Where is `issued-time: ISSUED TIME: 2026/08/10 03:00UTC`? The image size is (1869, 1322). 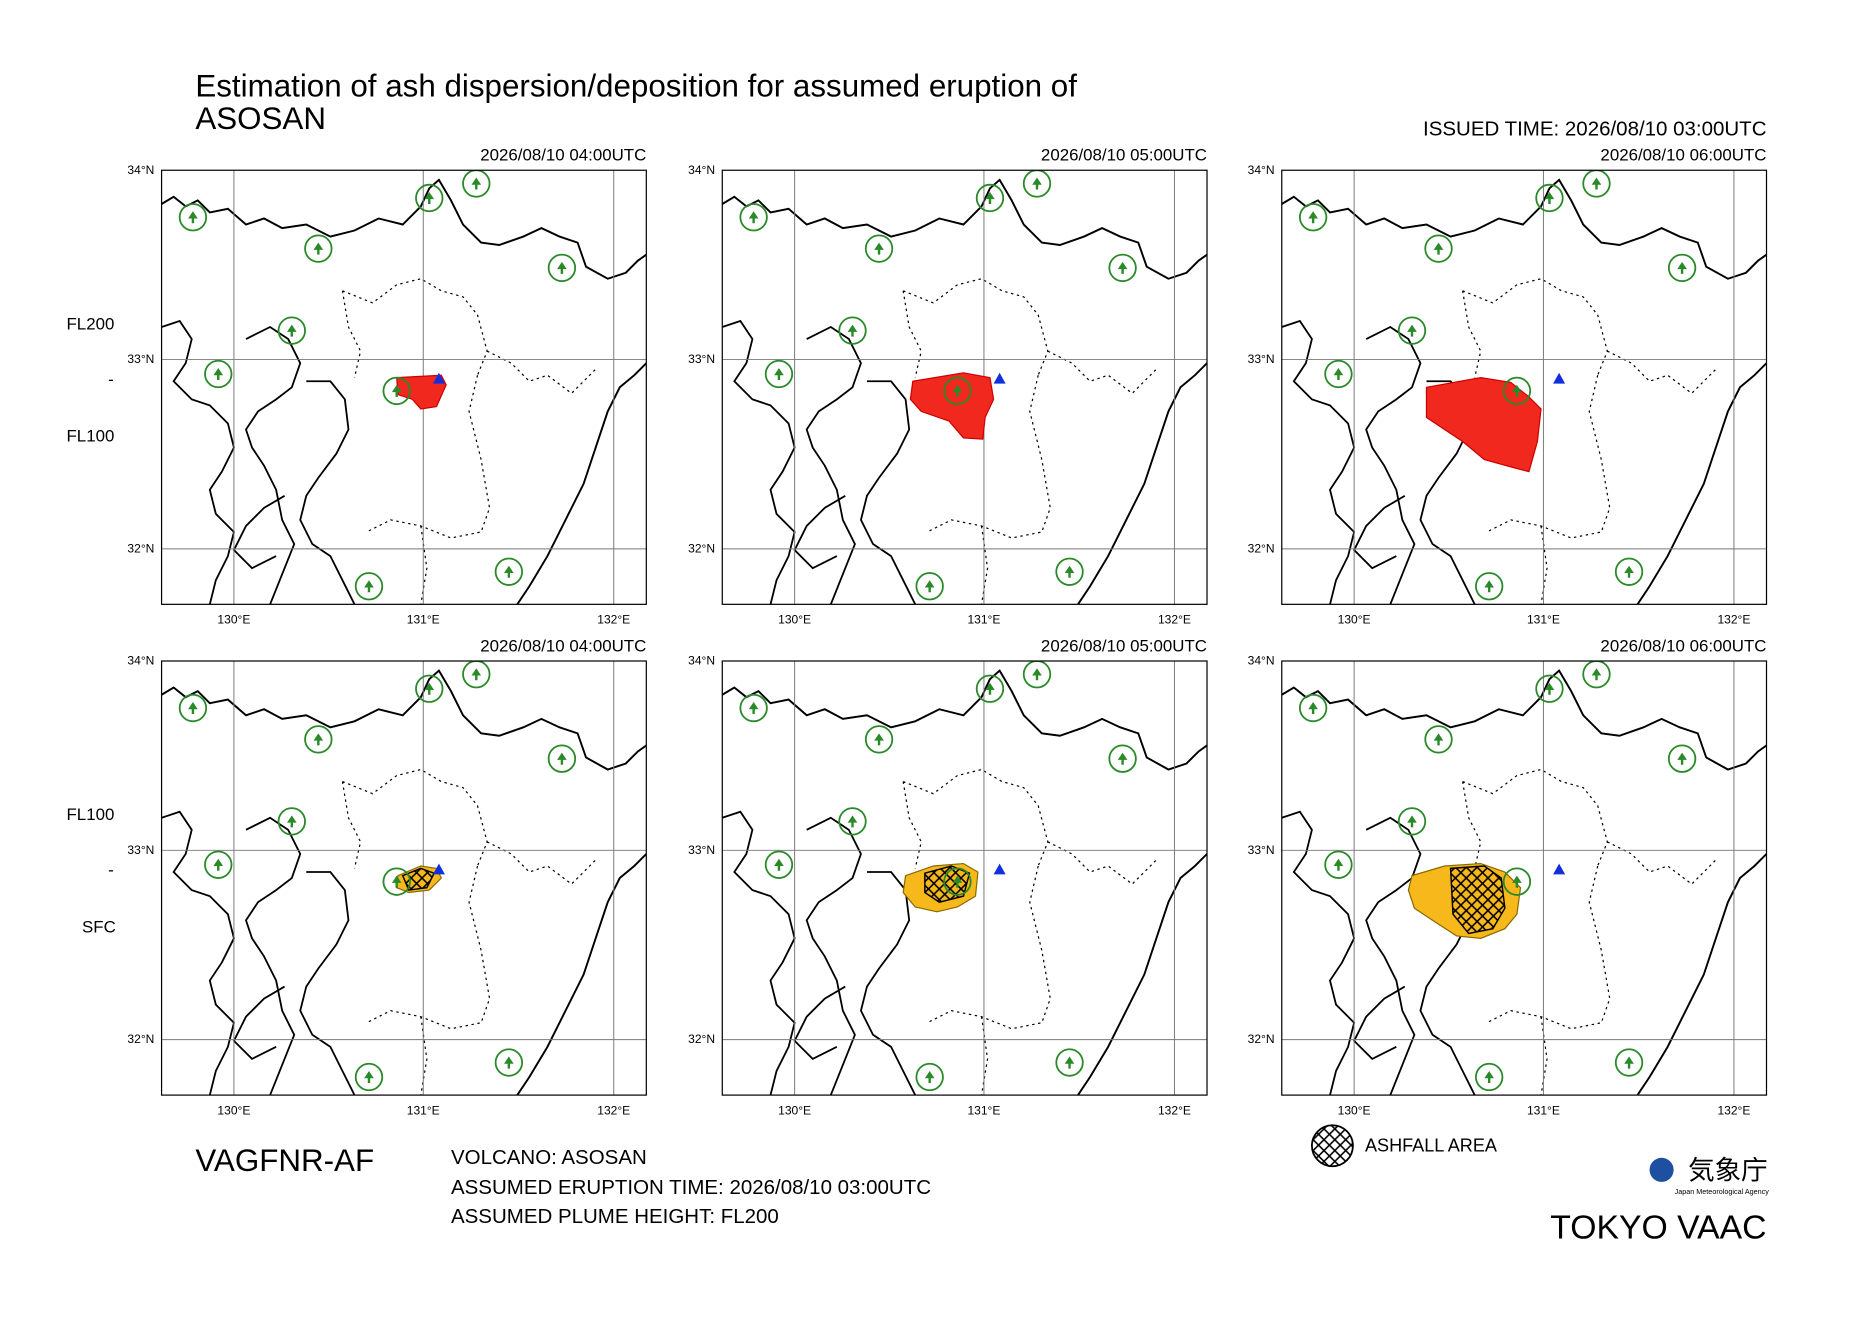
issued-time: ISSUED TIME: 2026/08/10 03:00UTC is located at coordinates (1595, 128).